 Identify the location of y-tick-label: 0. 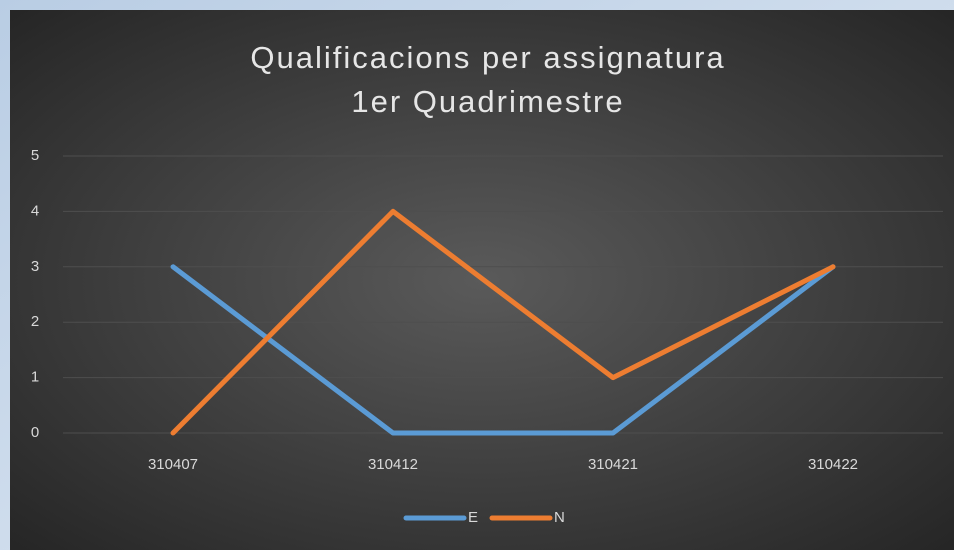
(35, 432).